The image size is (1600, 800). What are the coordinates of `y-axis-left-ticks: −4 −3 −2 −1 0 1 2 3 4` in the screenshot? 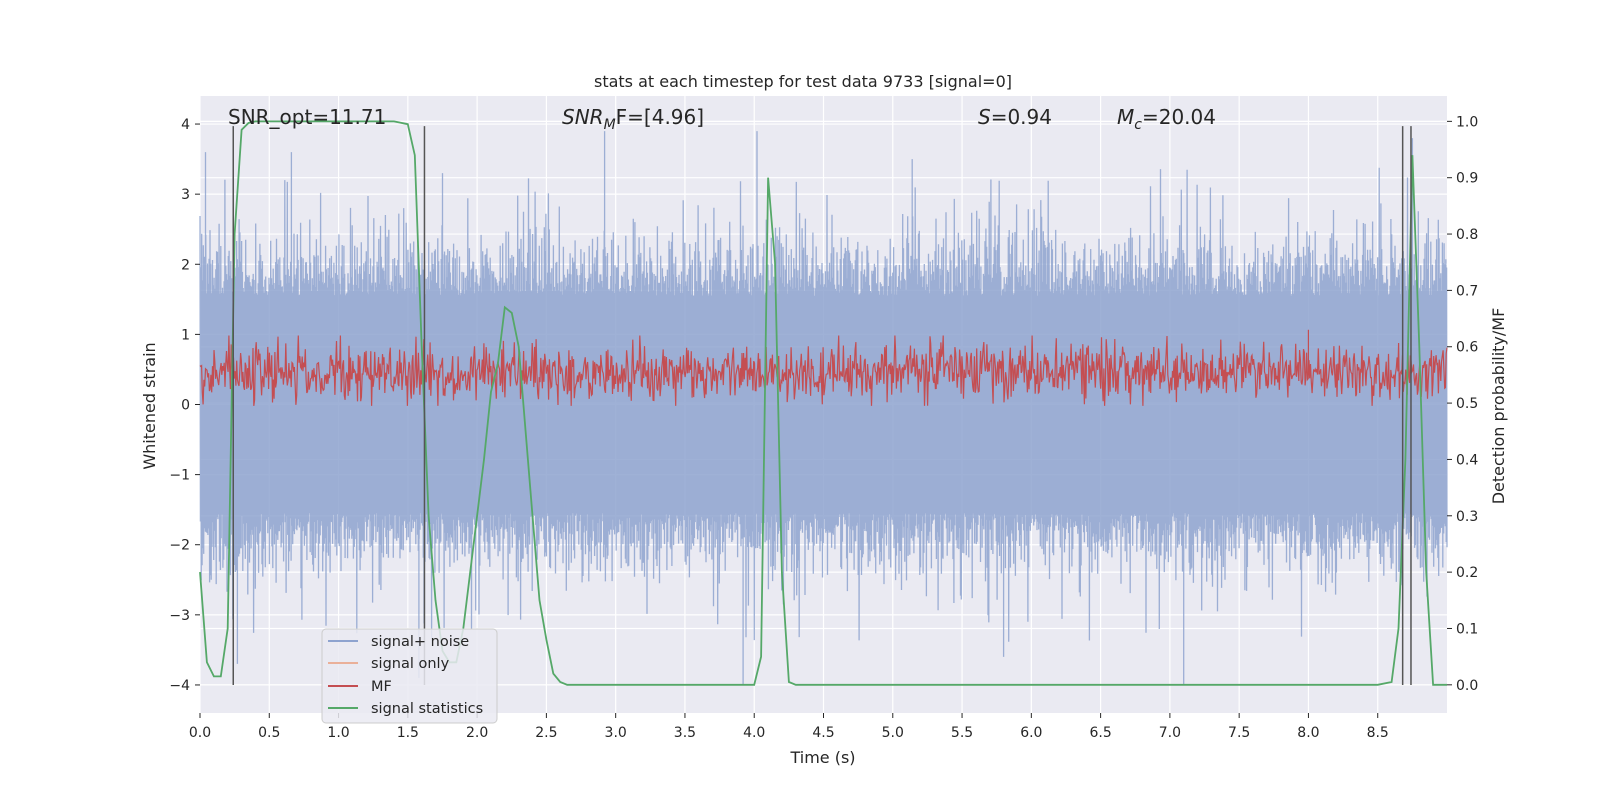 It's located at (184, 405).